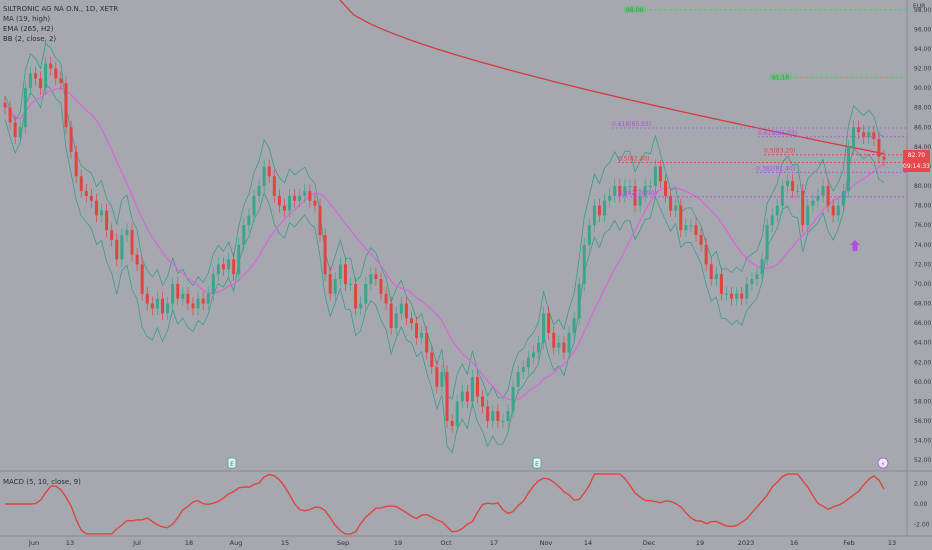 Image resolution: width=932 pixels, height=550 pixels. What do you see at coordinates (916, 161) in the screenshot?
I see `last-price-label: 82.70 09:14:33` at bounding box center [916, 161].